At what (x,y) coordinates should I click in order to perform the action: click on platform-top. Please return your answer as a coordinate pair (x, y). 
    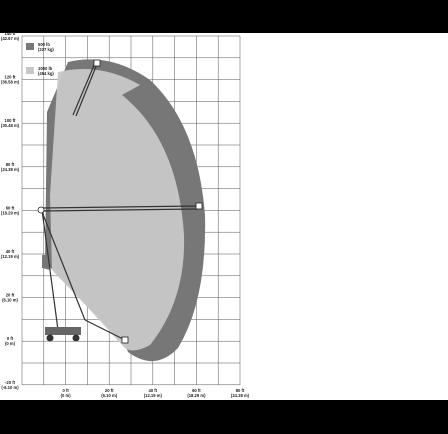
    Looking at the image, I should click on (97, 63).